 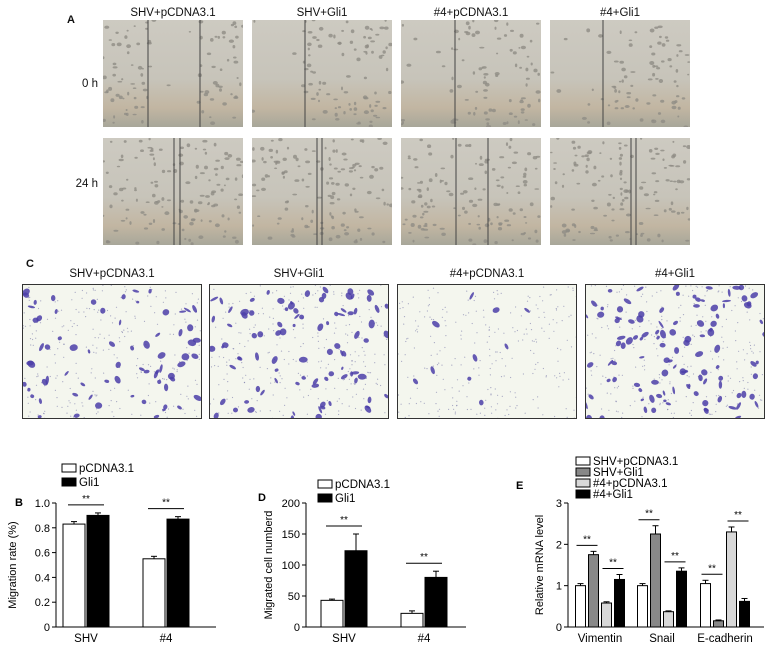 What do you see at coordinates (291, 566) in the screenshot?
I see `y-tick-label: 100` at bounding box center [291, 566].